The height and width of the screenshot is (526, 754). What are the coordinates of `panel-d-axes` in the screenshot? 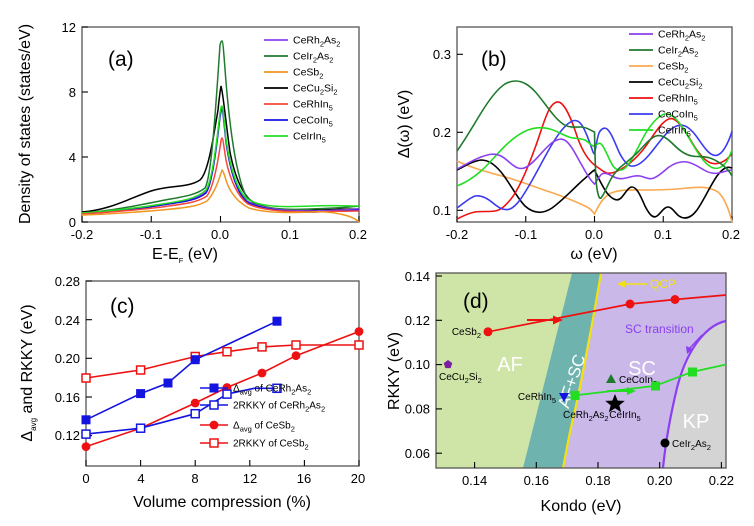 It's located at (581, 370).